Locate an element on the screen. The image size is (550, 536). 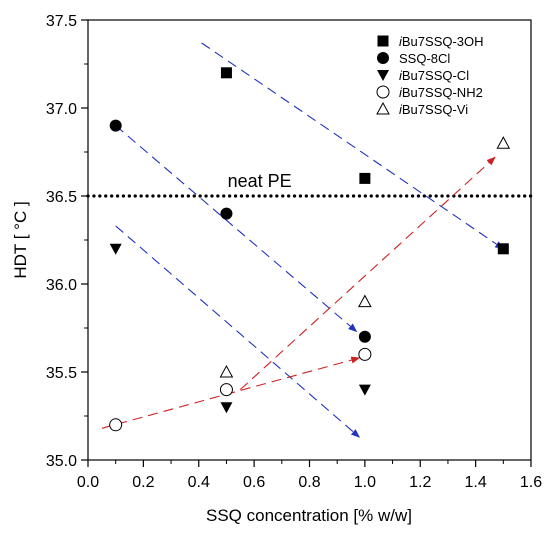
y-tick-label-0: 35.0 is located at coordinates (61, 461).